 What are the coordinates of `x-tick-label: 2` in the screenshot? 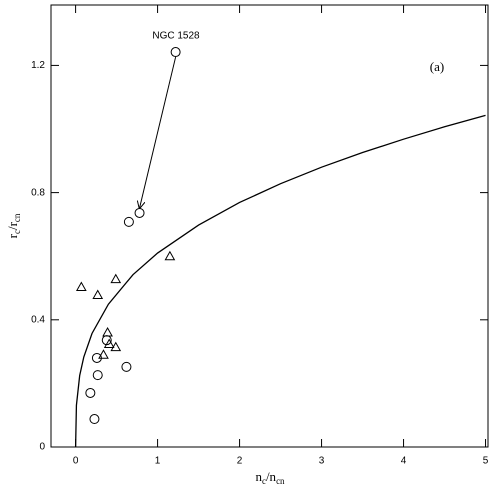 It's located at (240, 461).